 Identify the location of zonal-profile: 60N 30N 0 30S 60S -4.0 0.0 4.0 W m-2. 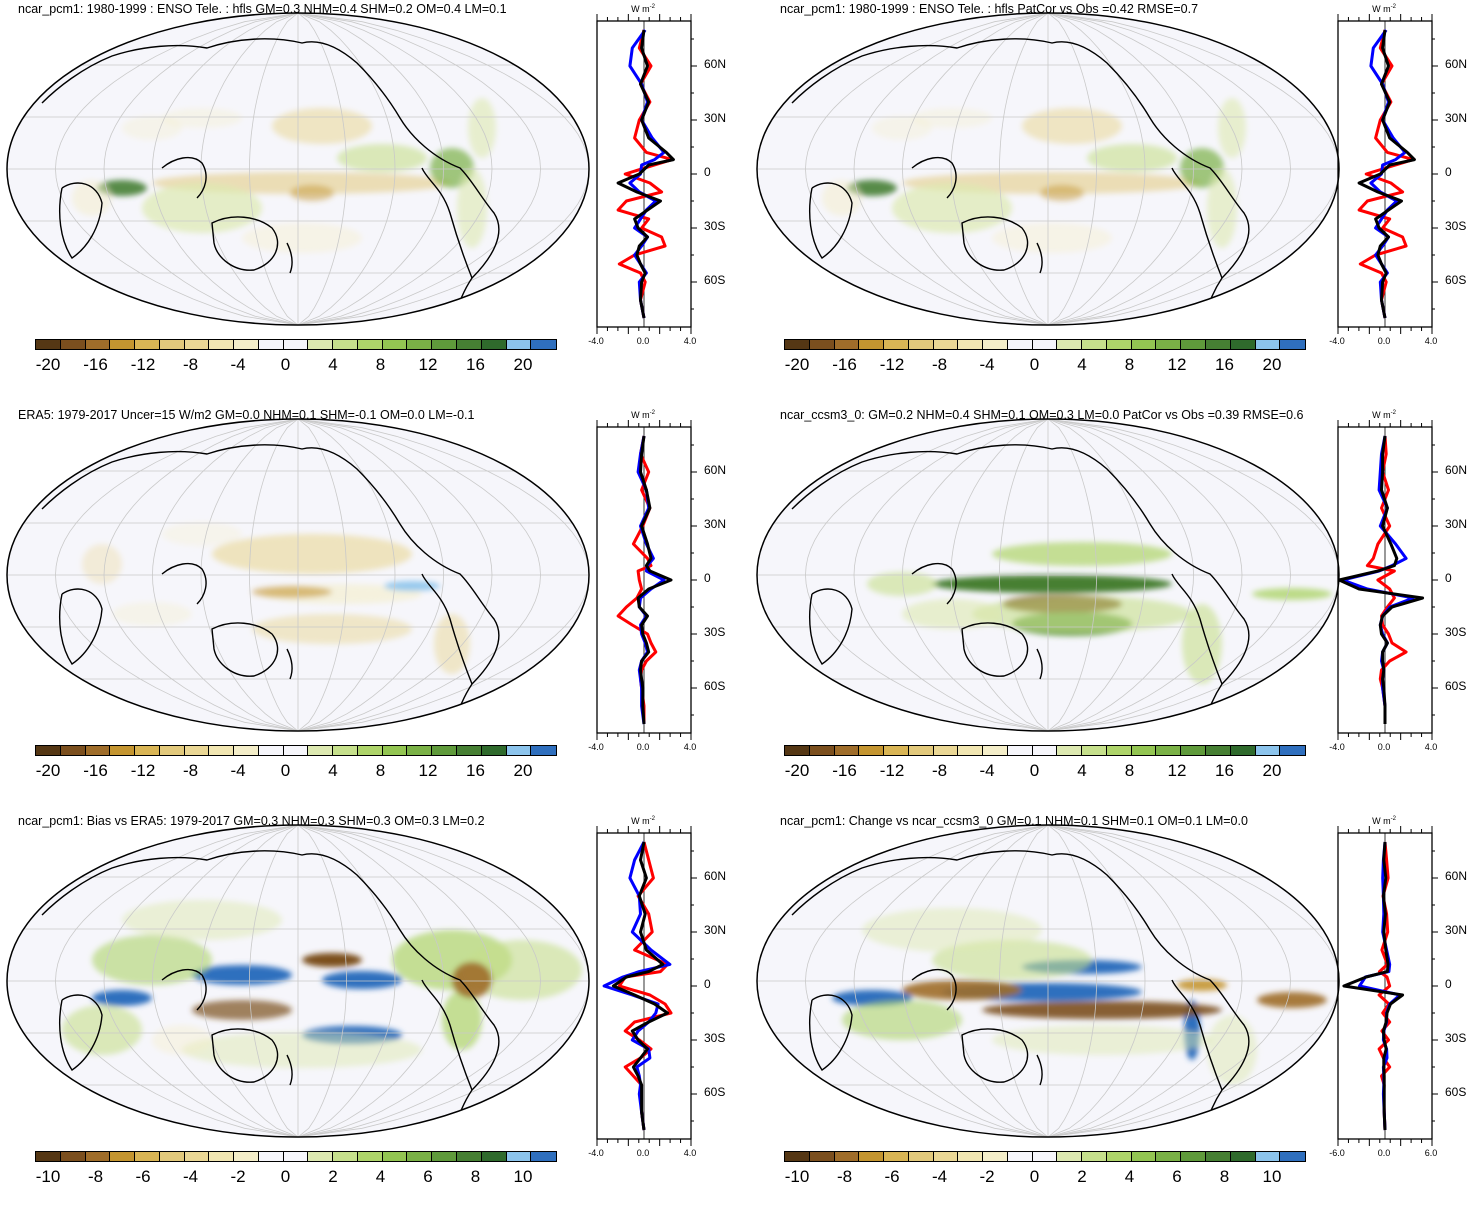
(1403, 179).